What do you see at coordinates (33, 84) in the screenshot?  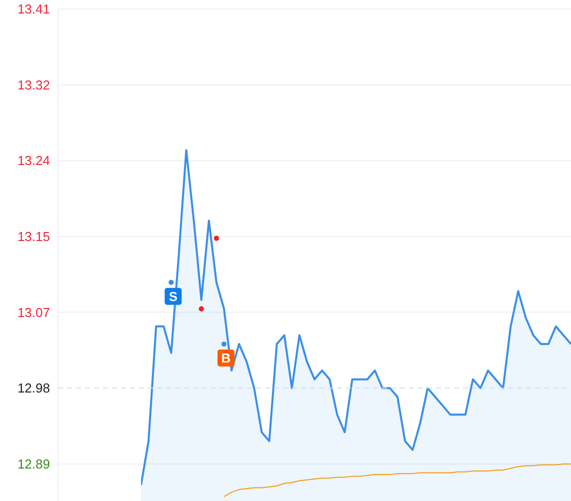 I see `y-tick-label: 13.32` at bounding box center [33, 84].